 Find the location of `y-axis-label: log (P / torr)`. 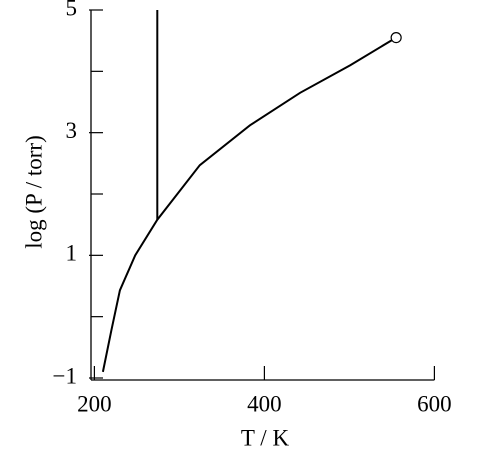

y-axis-label: log (P / torr) is located at coordinates (33, 192).